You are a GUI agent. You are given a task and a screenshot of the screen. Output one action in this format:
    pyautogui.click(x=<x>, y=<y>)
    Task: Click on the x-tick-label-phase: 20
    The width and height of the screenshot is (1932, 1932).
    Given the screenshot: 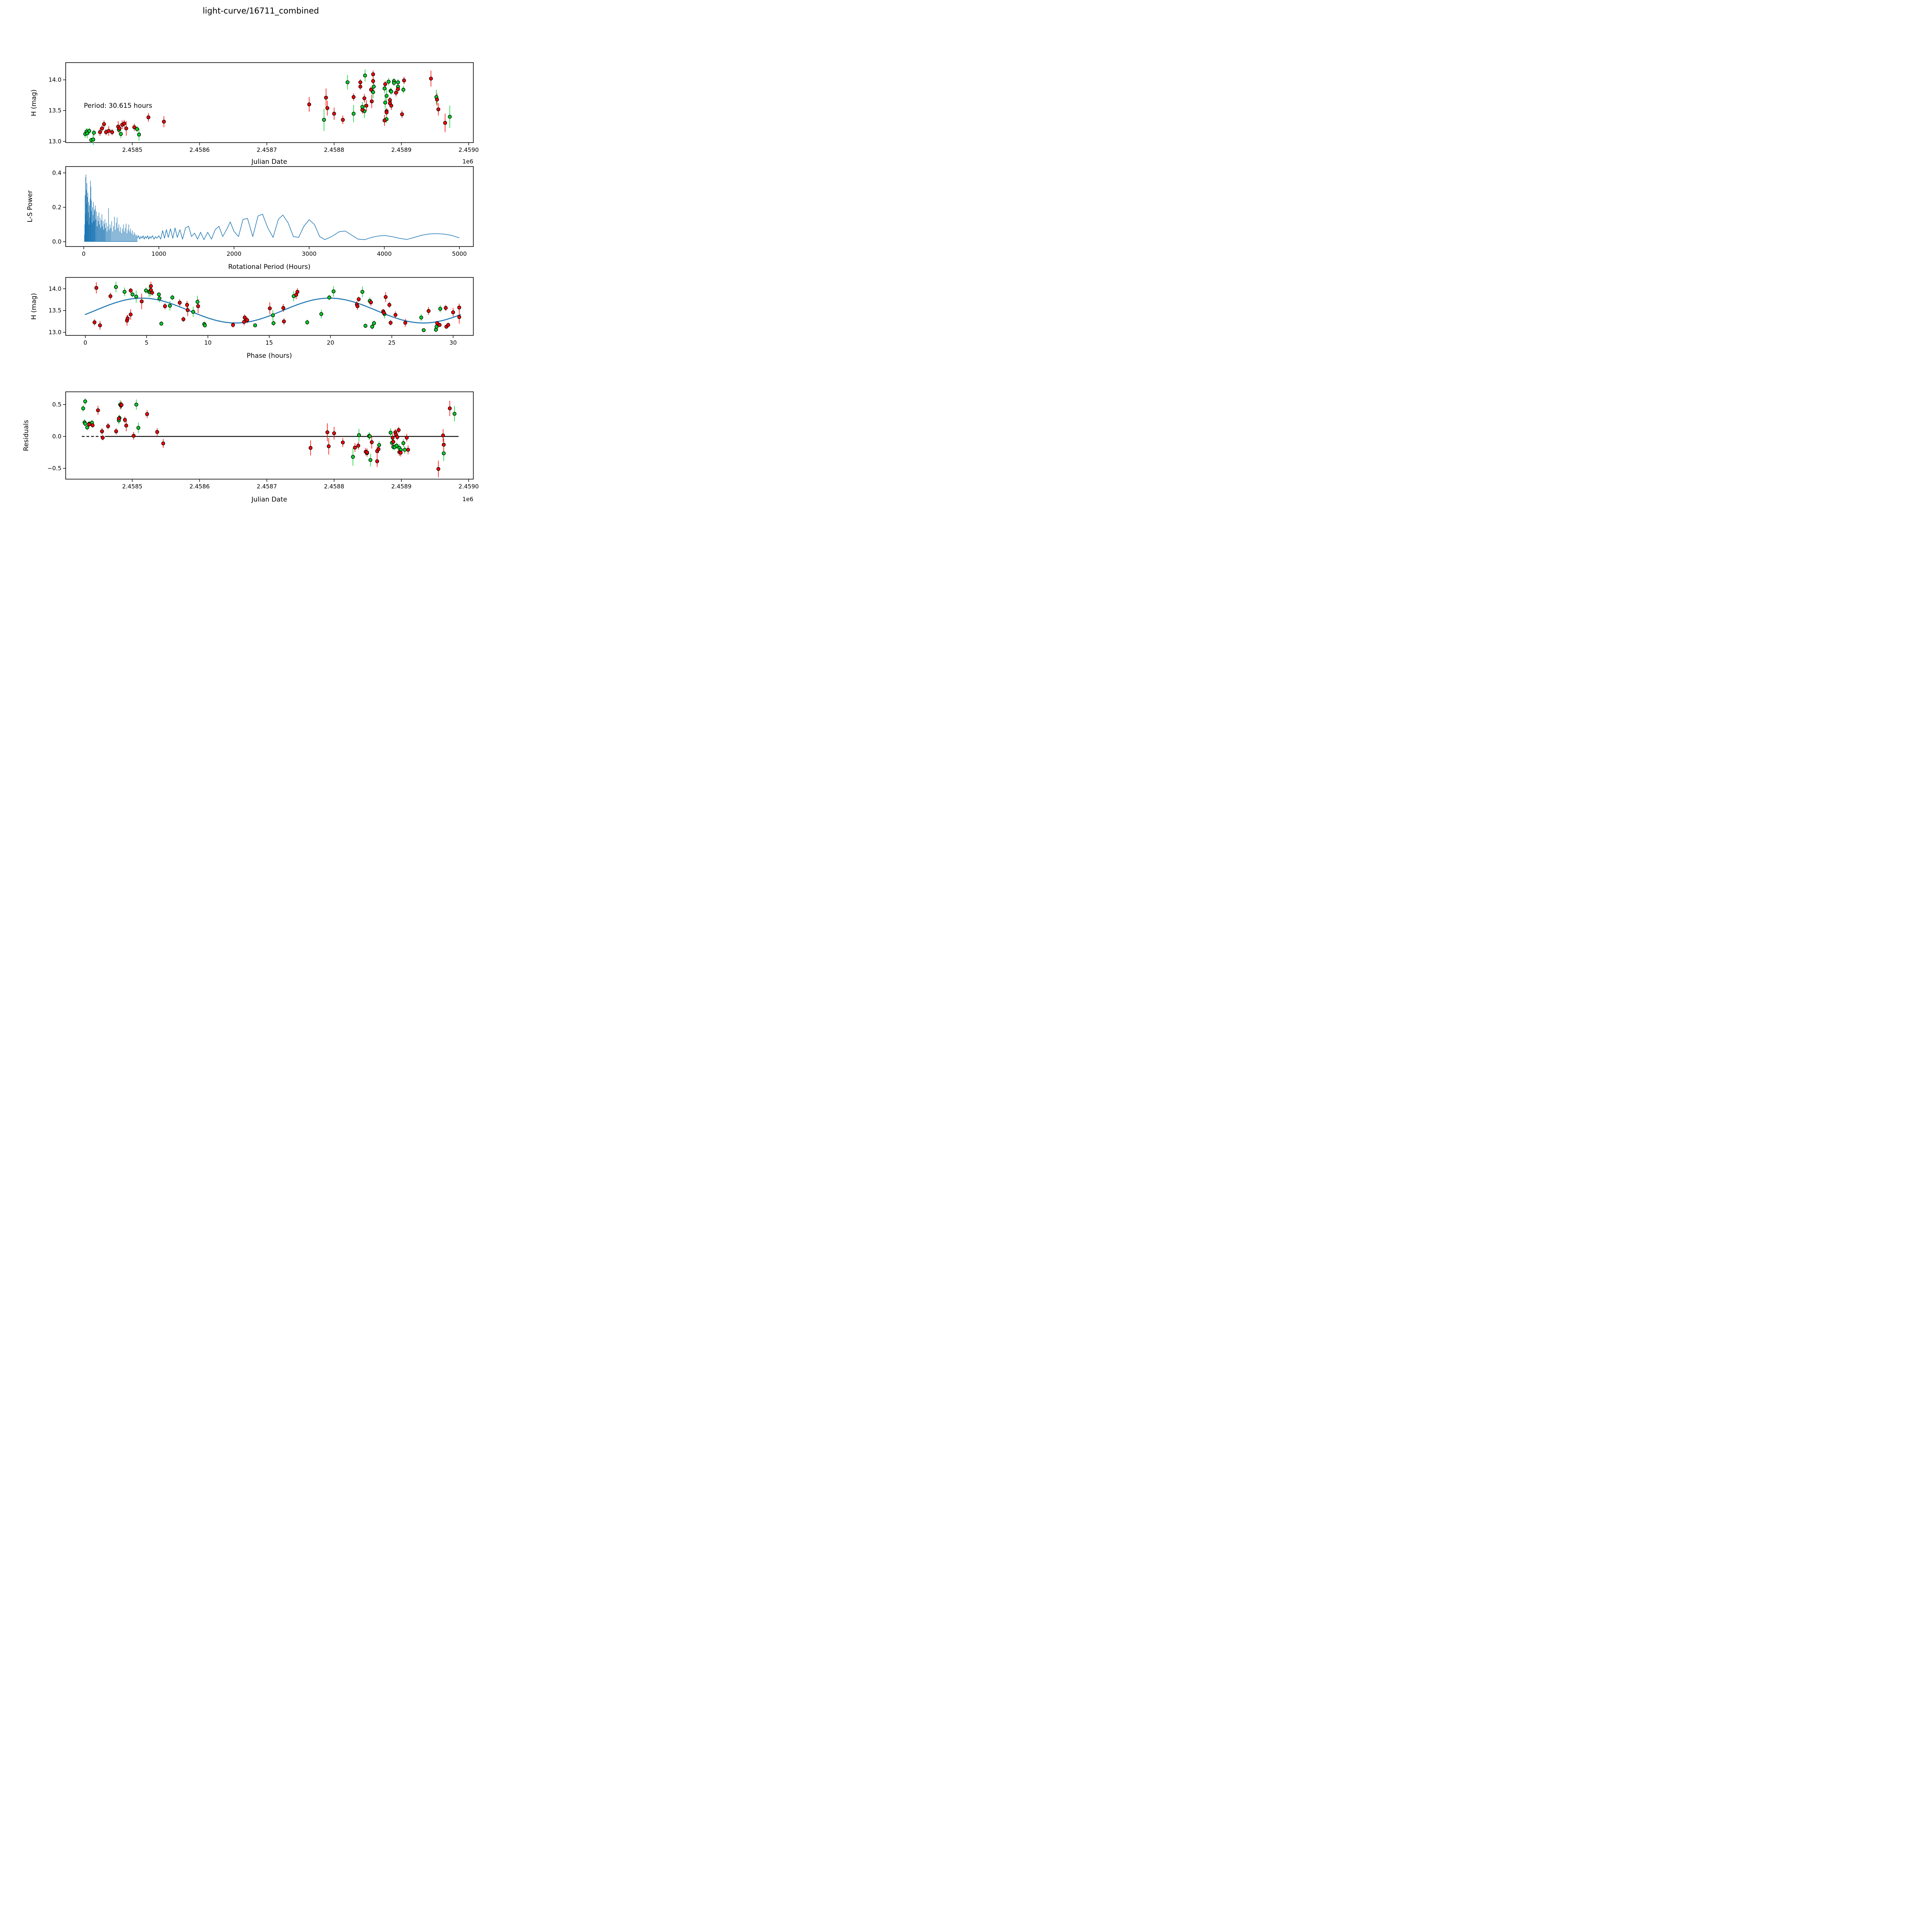 What is the action you would take?
    pyautogui.click(x=330, y=342)
    